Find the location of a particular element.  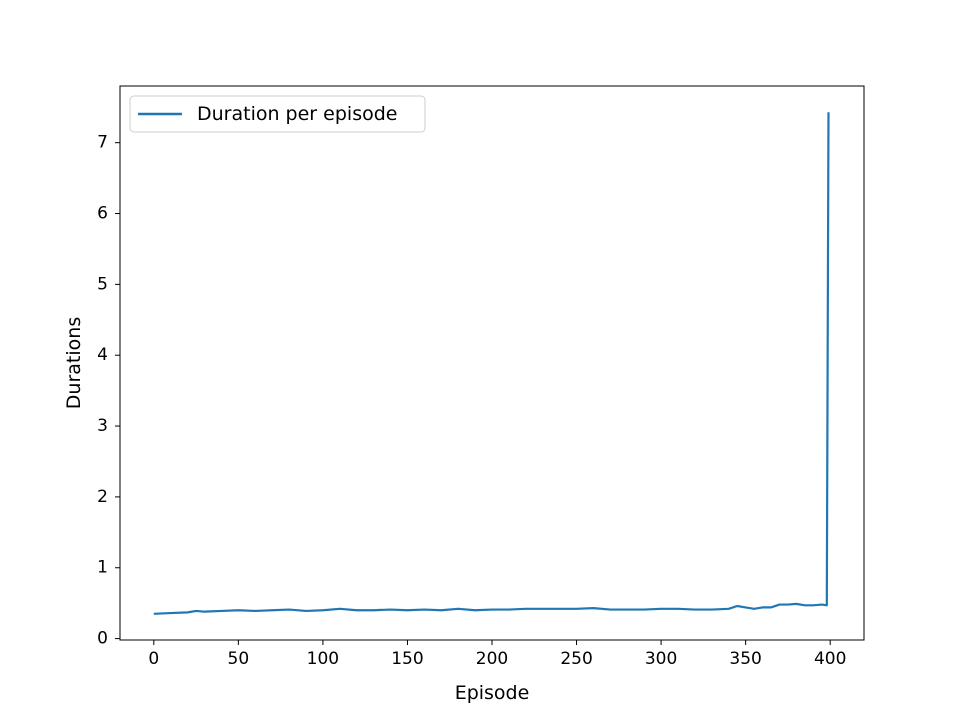

x-axis-label: Episode is located at coordinates (492, 693).